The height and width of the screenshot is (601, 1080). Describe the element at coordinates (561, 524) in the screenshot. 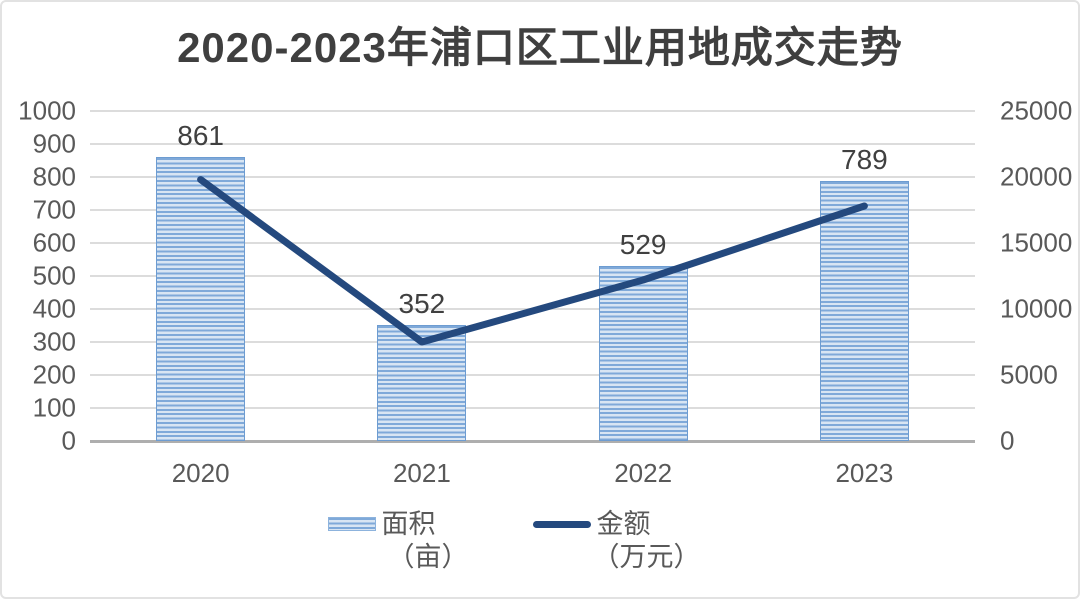

I see `amount-series-swatch` at that location.